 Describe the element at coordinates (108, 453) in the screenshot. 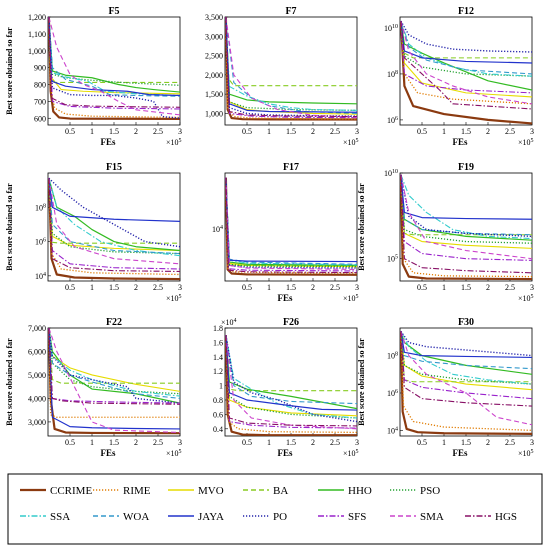

I see `x-axis-label-f22: FEs` at that location.